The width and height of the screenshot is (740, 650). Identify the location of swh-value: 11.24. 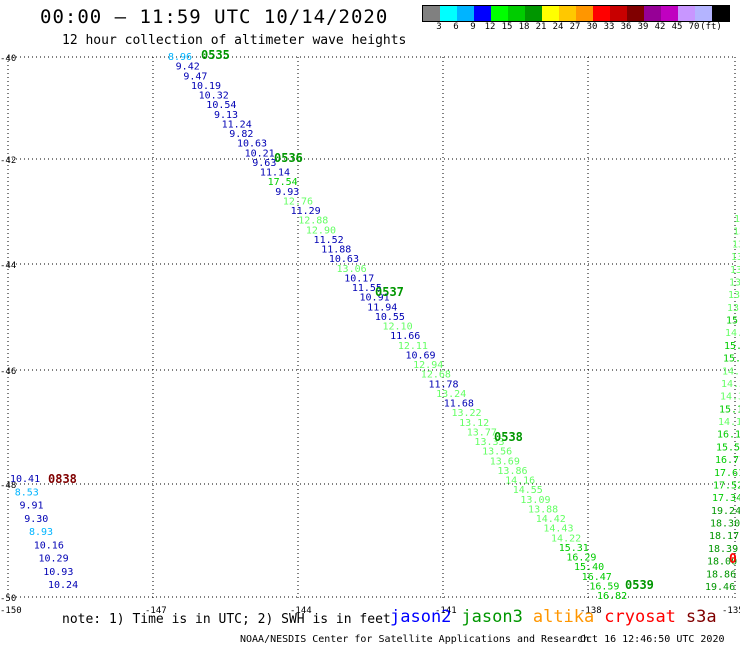
(237, 124).